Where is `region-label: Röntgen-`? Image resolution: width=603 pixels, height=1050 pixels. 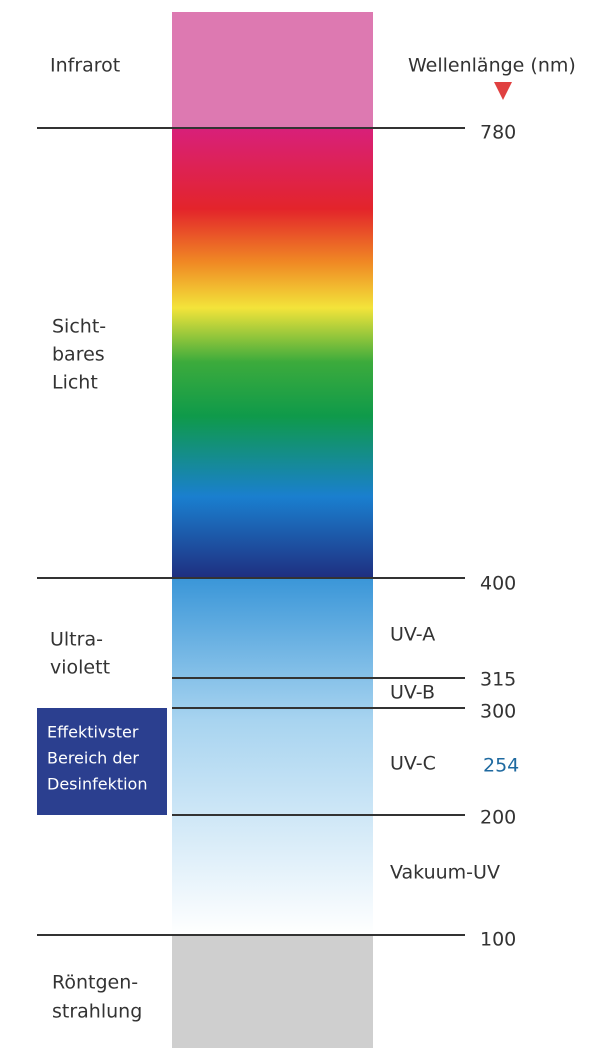
region-label: Röntgen- is located at coordinates (95, 983).